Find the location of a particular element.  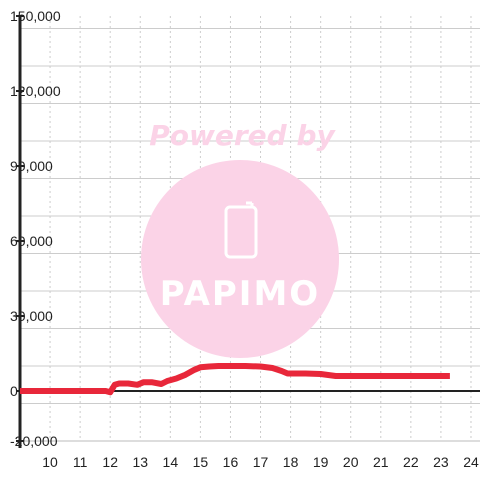

x-tick-label: 11 is located at coordinates (80, 462).